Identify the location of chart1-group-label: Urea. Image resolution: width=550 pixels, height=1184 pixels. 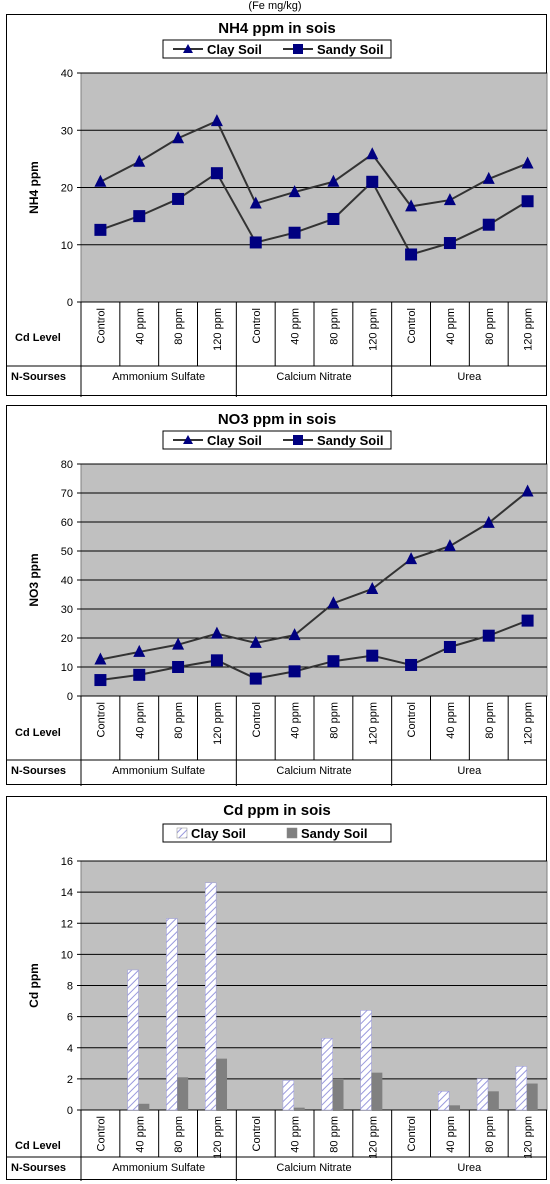
(469, 771).